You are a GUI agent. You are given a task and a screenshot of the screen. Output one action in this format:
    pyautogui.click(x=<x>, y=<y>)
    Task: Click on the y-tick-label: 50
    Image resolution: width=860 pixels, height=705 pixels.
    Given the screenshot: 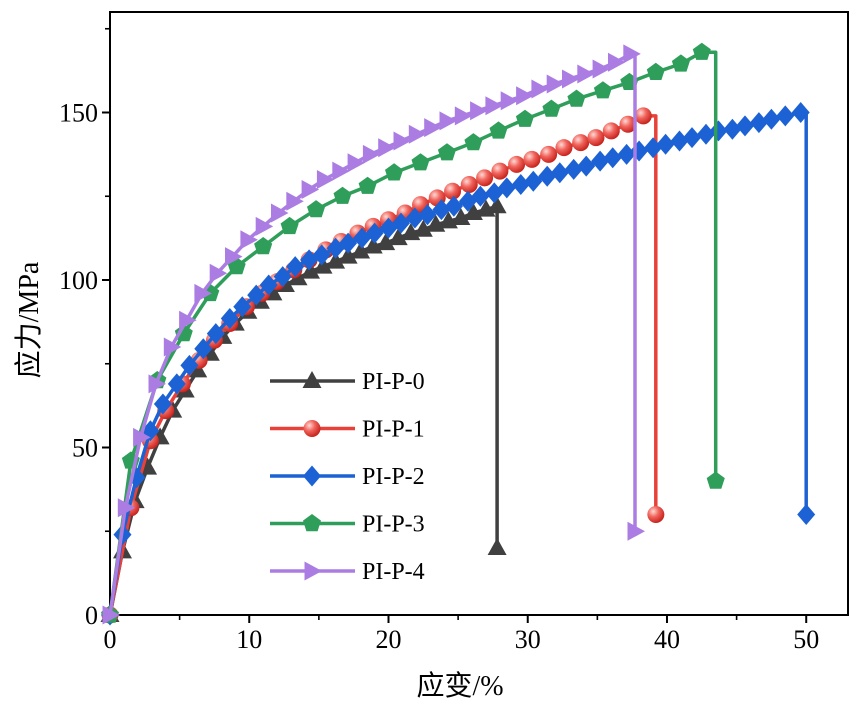 What is the action you would take?
    pyautogui.click(x=85, y=448)
    